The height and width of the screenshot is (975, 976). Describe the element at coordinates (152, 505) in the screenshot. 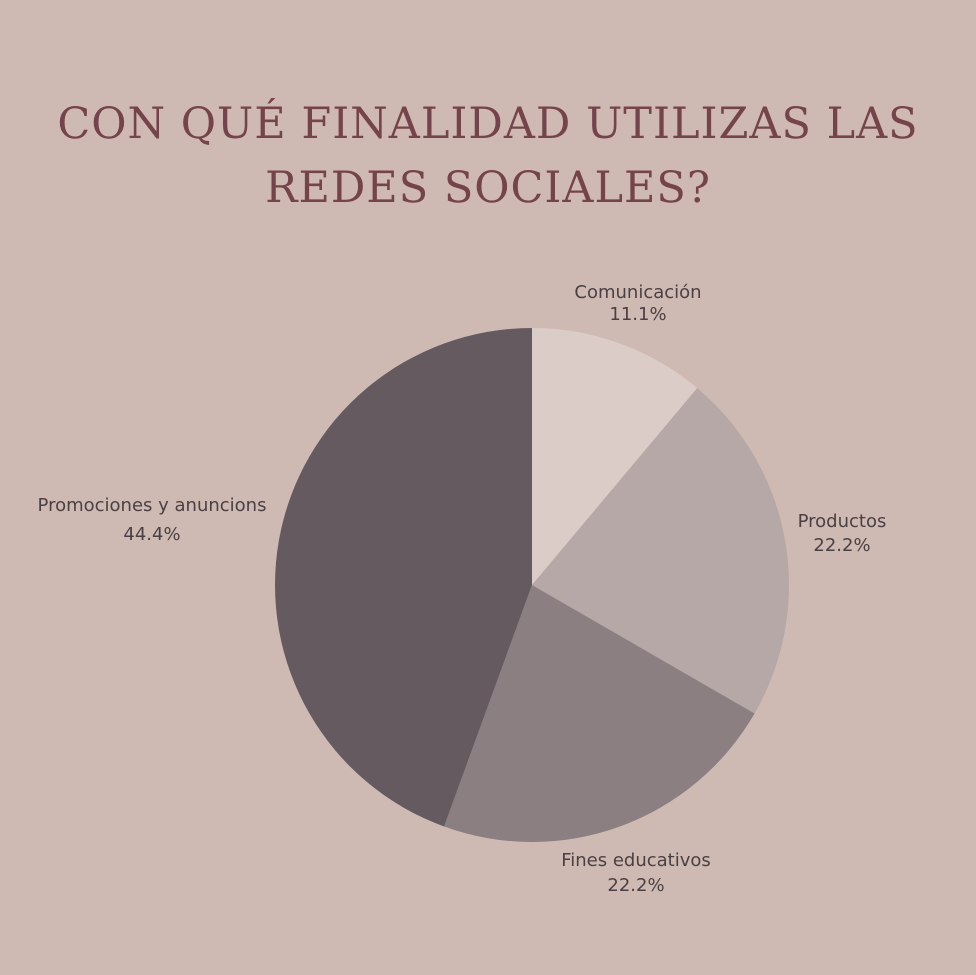

I see `slice-label: Promociones y anuncions` at that location.